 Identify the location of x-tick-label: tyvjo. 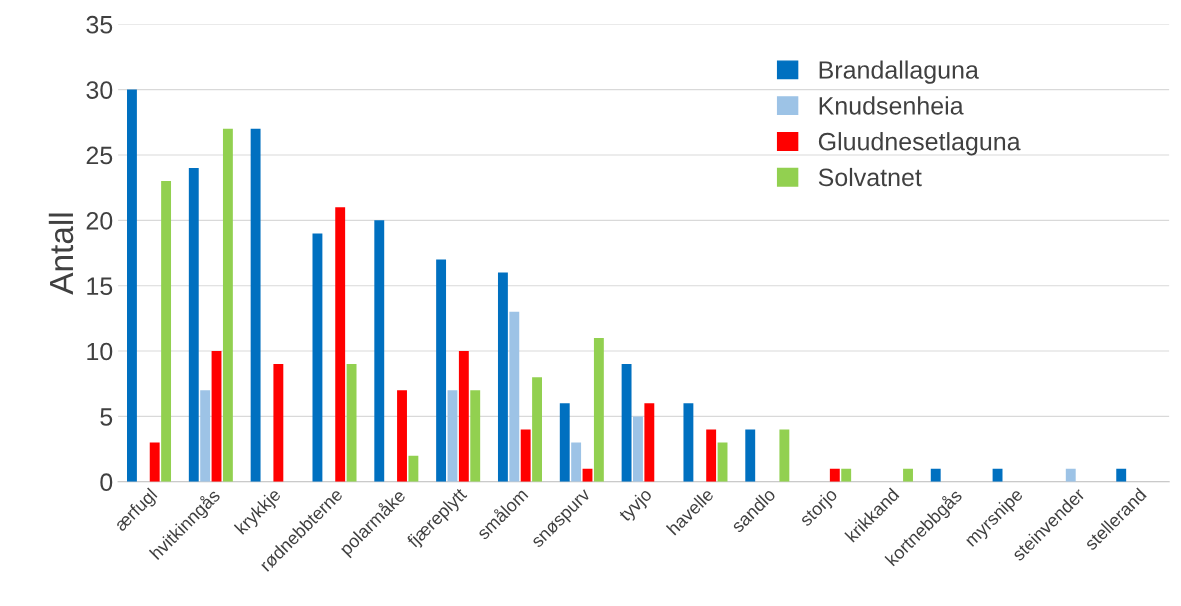
(636, 506).